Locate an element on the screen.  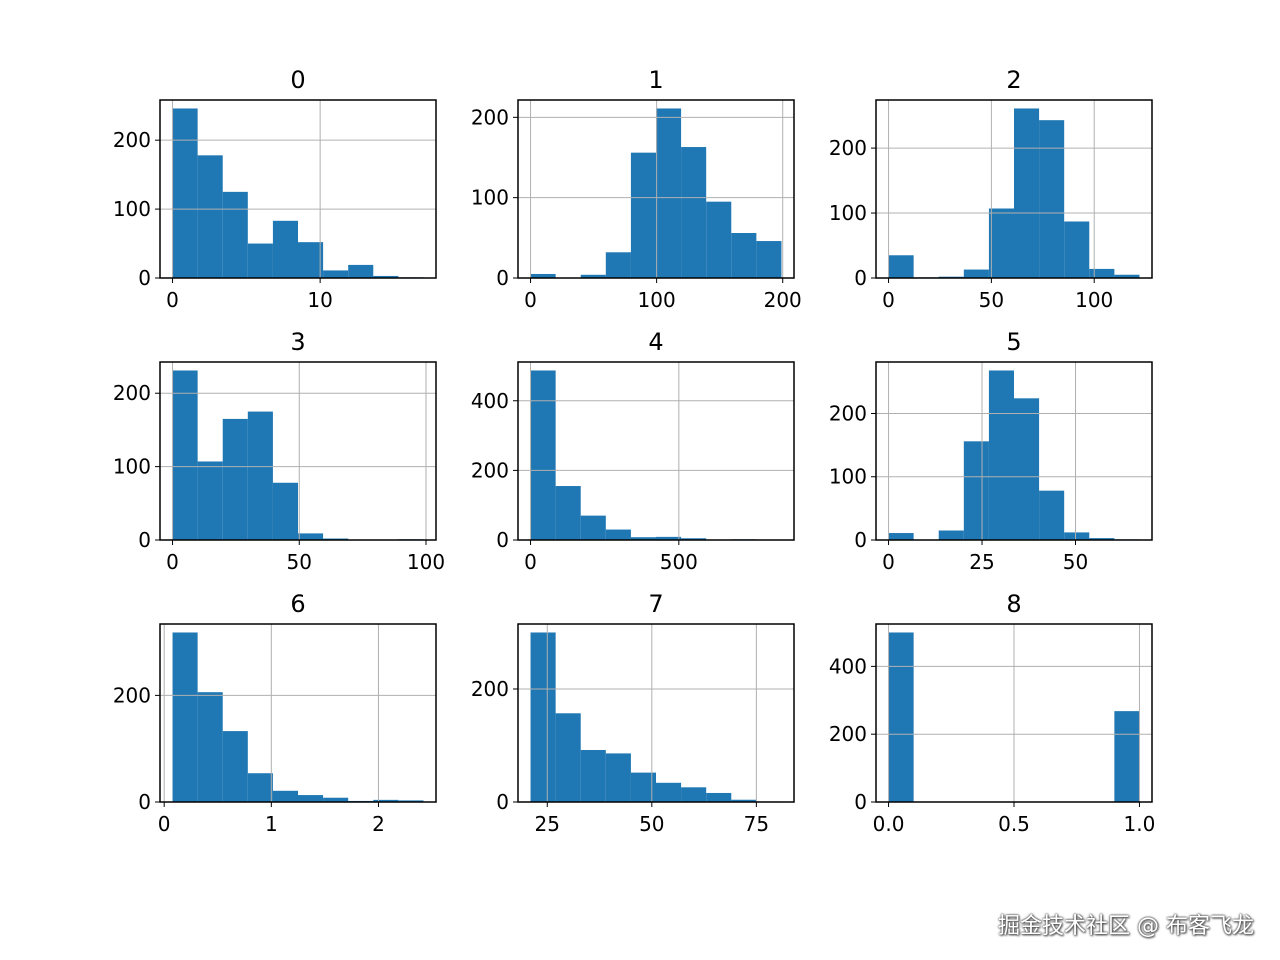
subplot-6: 0 1 2 0 200 6 is located at coordinates (275, 713).